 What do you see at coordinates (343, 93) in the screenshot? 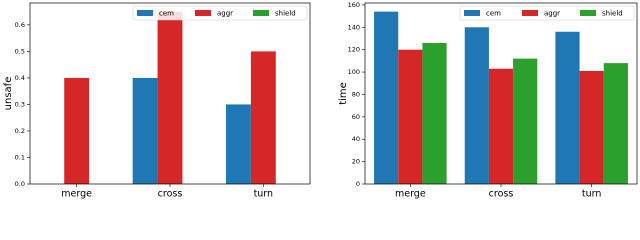
I see `y-axis-label: time` at bounding box center [343, 93].